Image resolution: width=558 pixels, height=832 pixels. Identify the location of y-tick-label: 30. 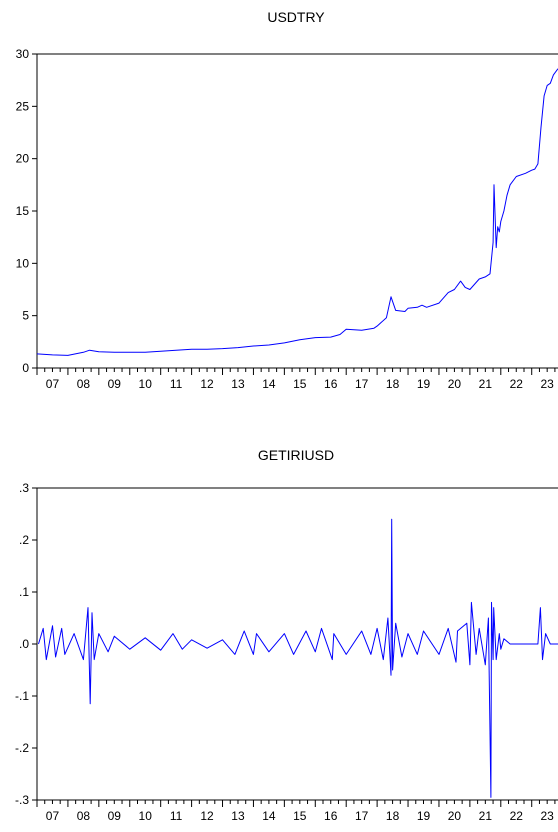
(23, 54).